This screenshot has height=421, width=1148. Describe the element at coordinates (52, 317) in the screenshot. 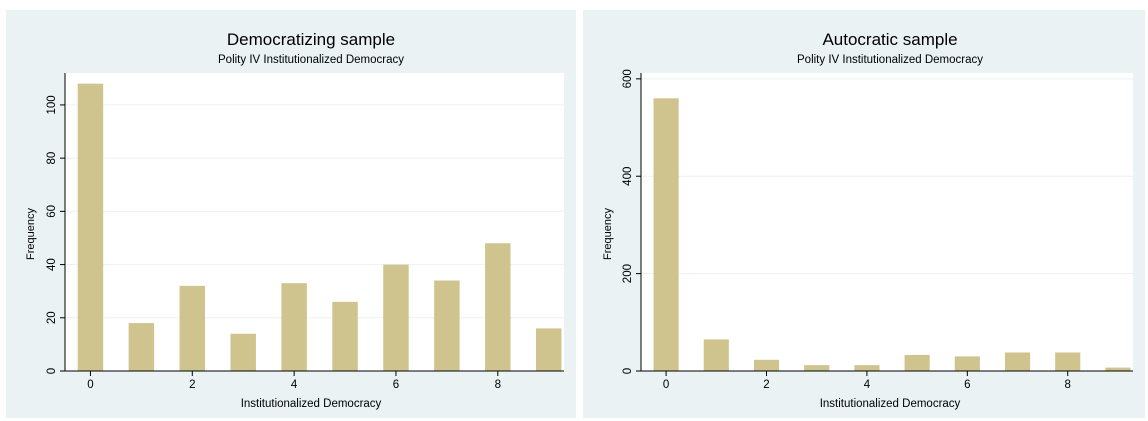

I see `y-tick-label: 20` at that location.